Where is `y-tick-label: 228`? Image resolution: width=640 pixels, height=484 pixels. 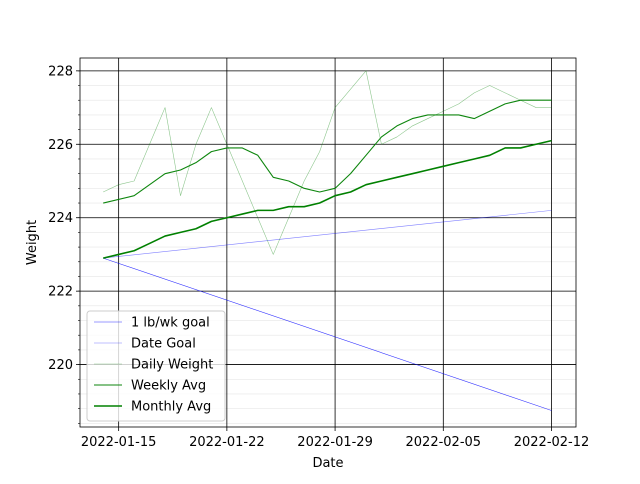 y-tick-label: 228 is located at coordinates (60, 71).